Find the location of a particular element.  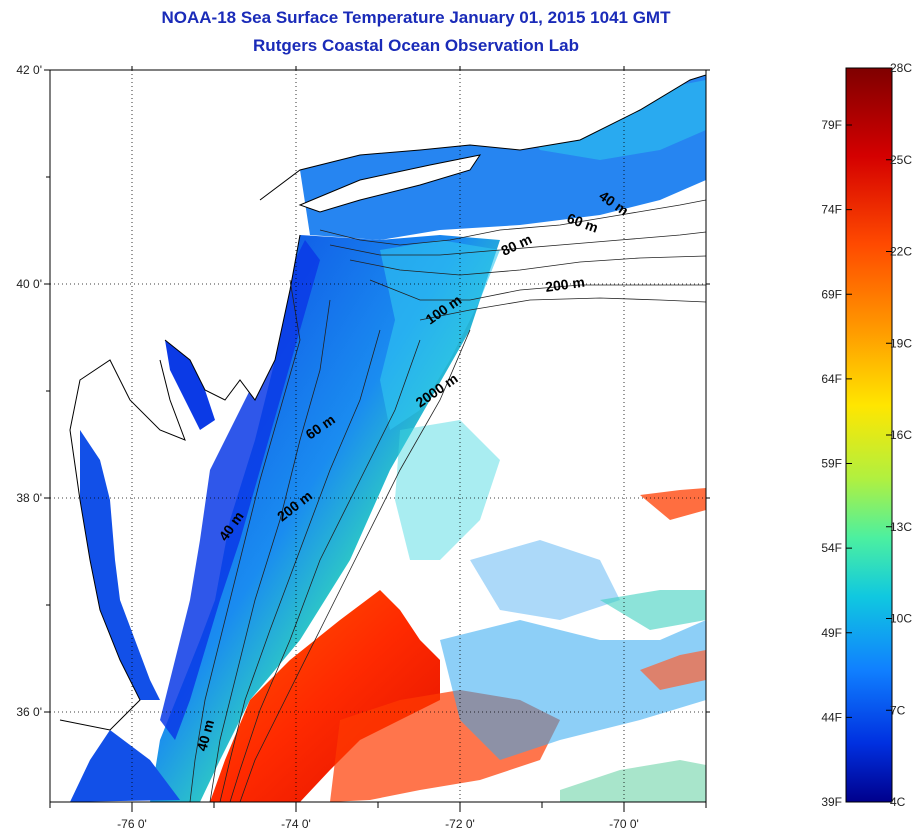

lon-tick-label: -72 0' is located at coordinates (460, 824).